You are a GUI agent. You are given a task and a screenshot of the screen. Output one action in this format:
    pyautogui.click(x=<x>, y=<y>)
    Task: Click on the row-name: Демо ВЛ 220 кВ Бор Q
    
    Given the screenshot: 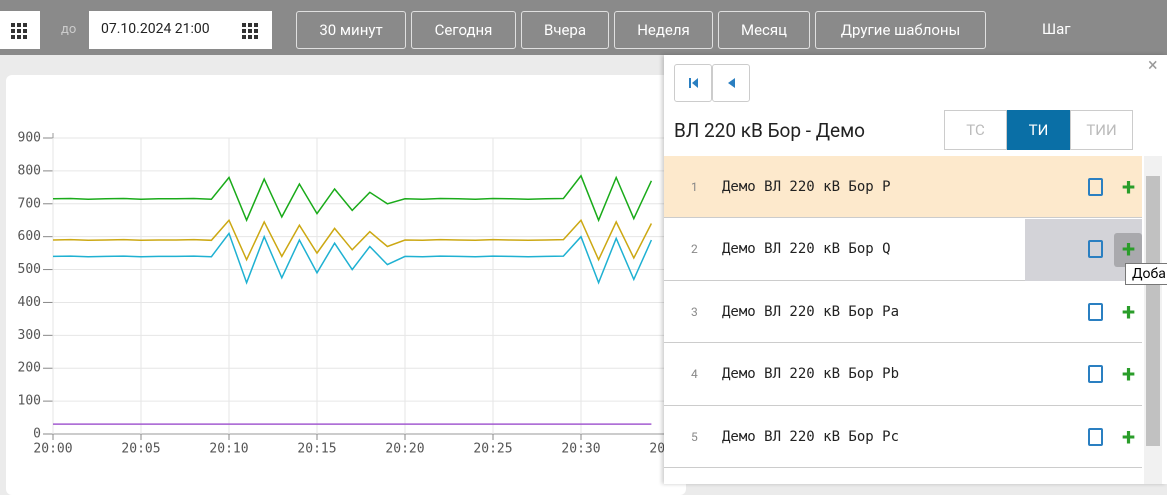 What is the action you would take?
    pyautogui.click(x=806, y=249)
    